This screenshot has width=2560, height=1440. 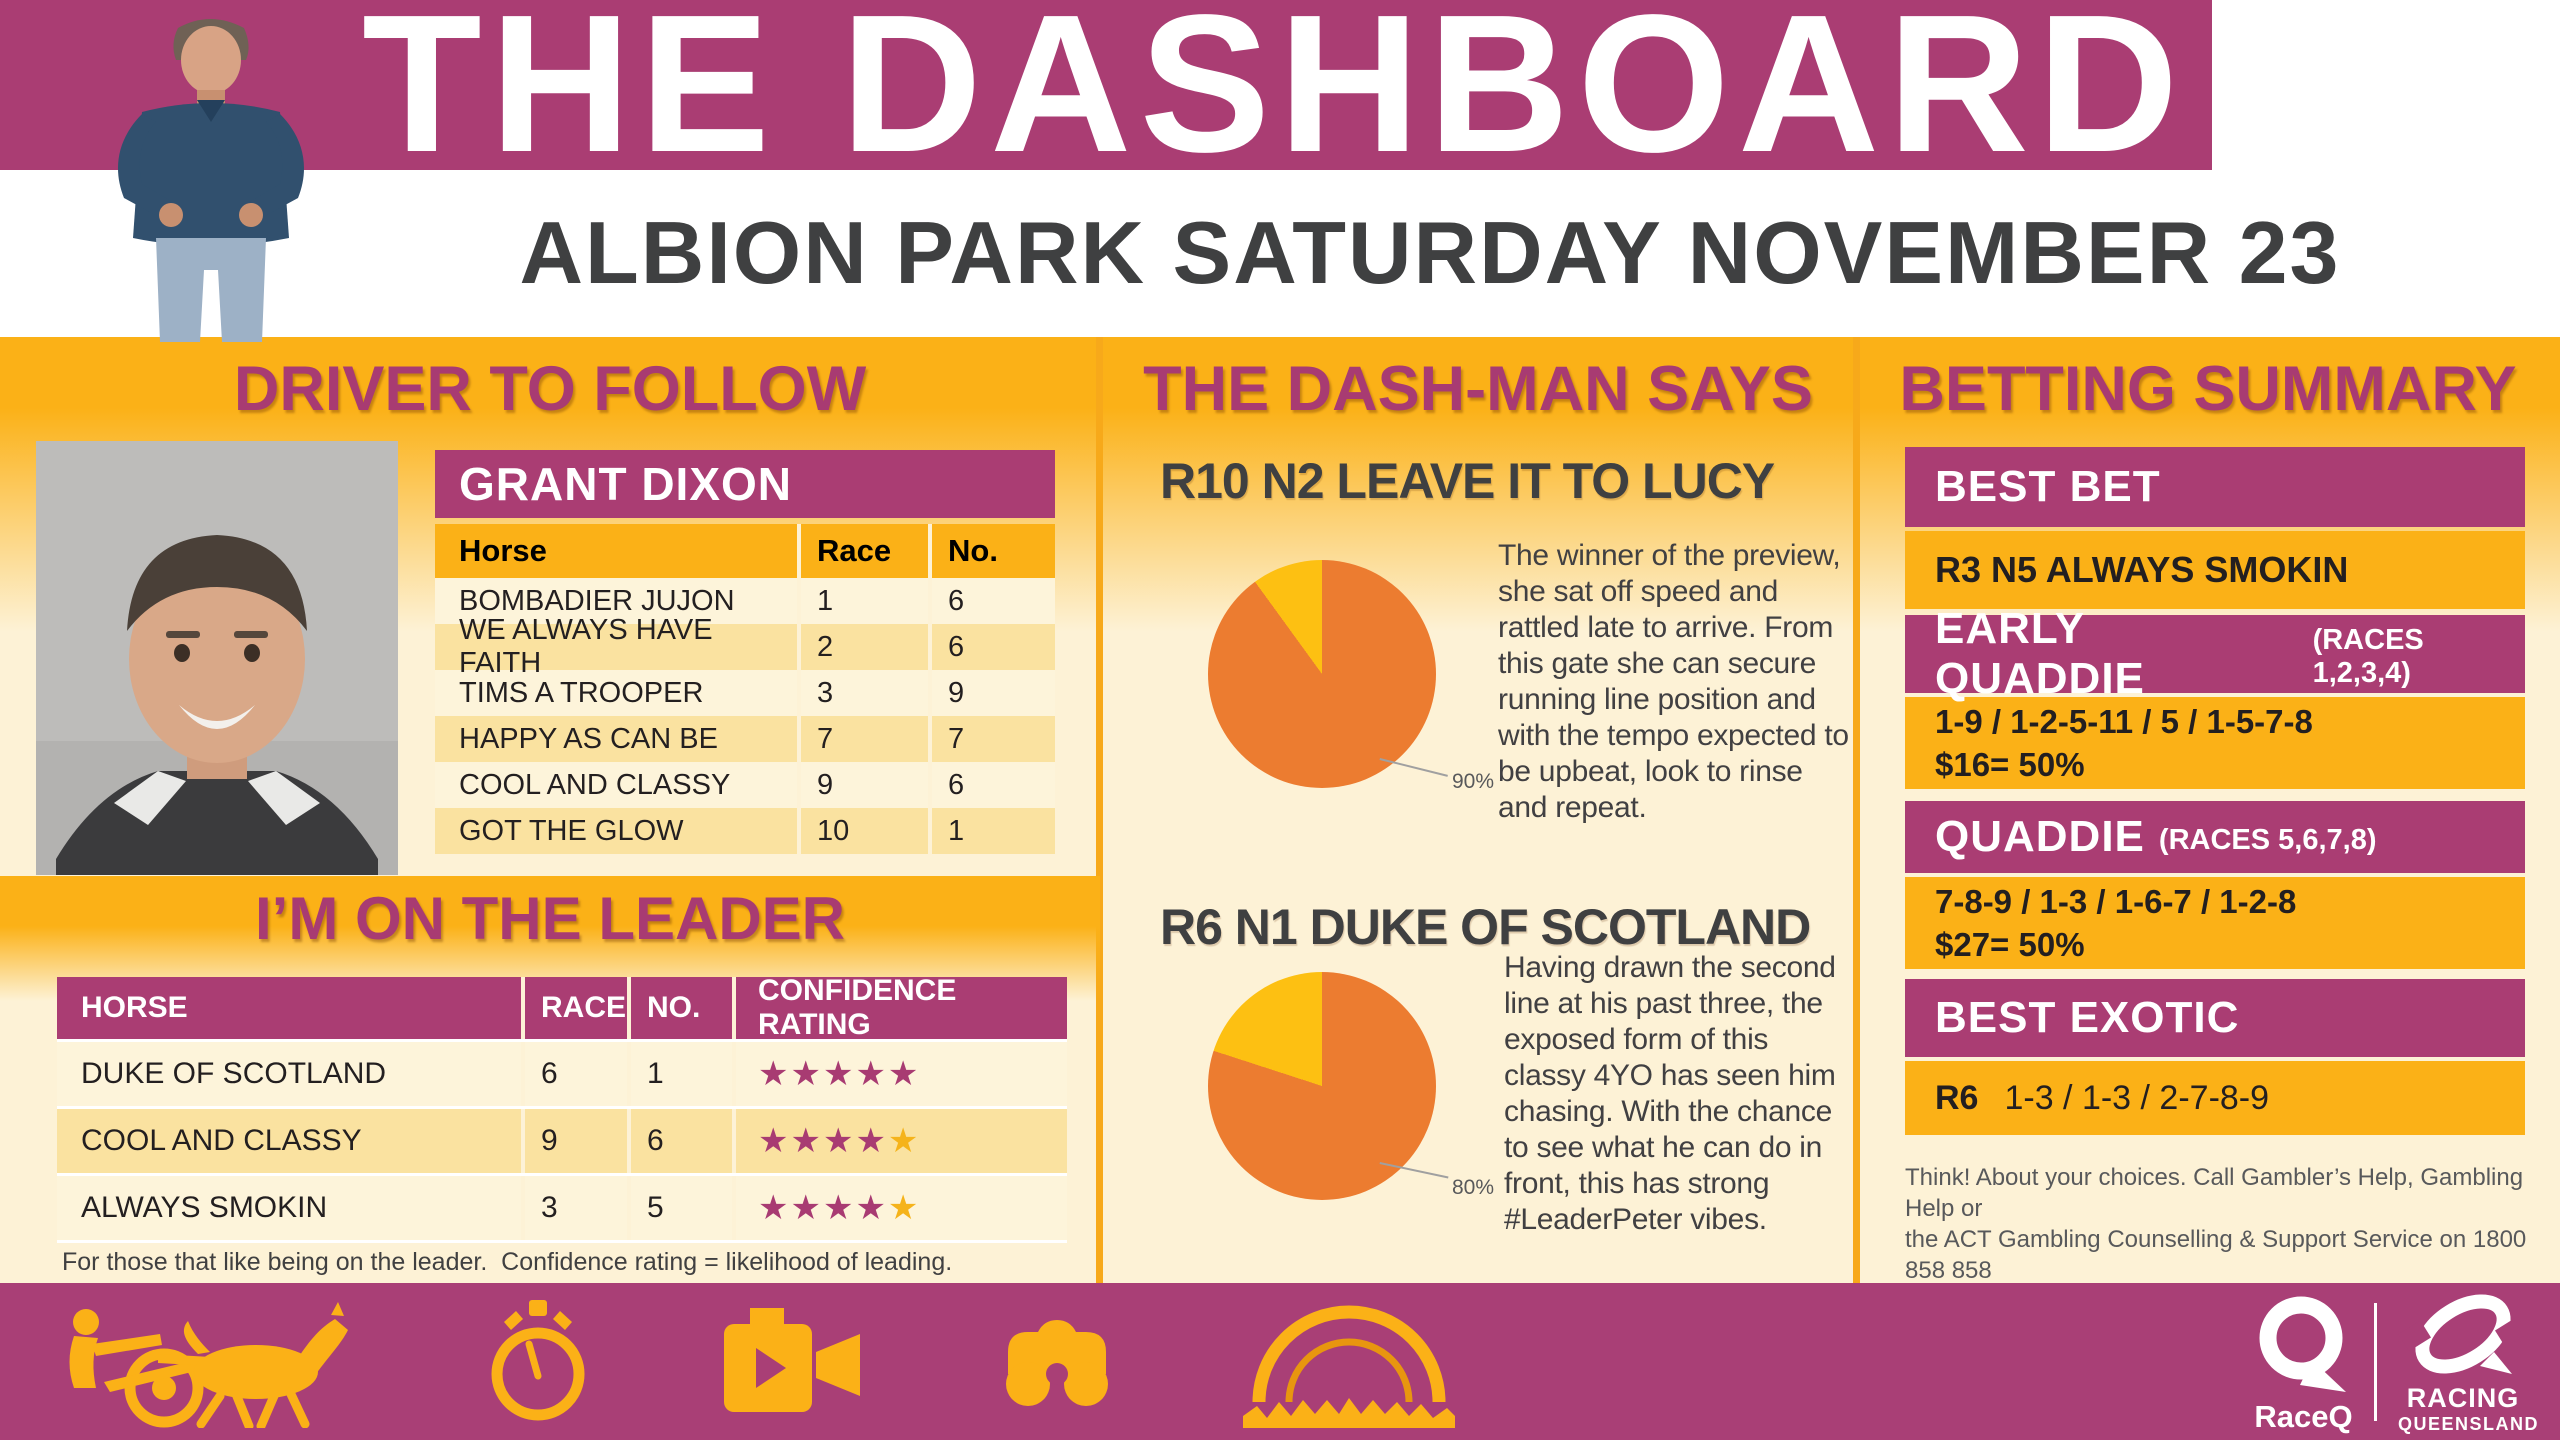 I want to click on col-no: No., so click(x=991, y=551).